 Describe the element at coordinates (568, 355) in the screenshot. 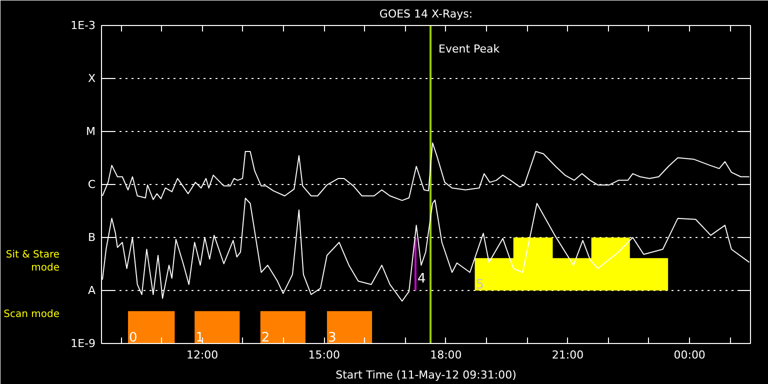

I see `x-tick-label: 21:00` at that location.